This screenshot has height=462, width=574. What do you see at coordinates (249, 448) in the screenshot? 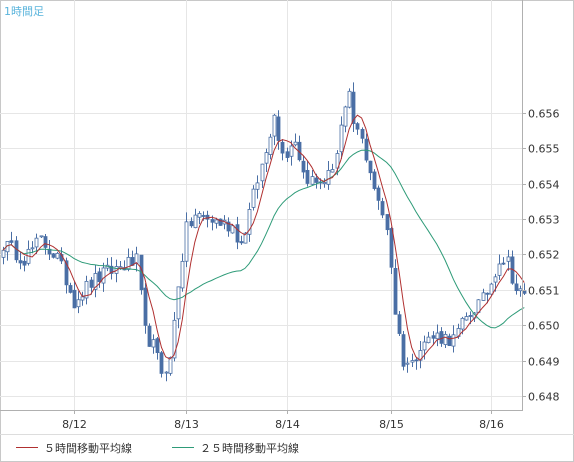
I see `legend-ma25-label: ２５時間移動平均線` at bounding box center [249, 448].